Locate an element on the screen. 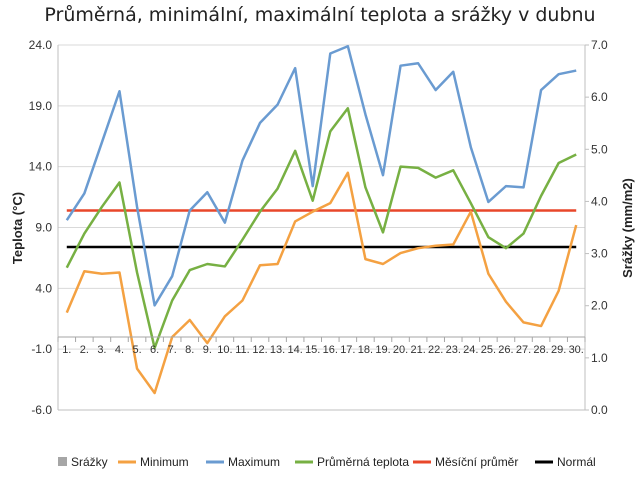 Image resolution: width=640 pixels, height=480 pixels. y2-axis-title: Srážky (mm/m2) is located at coordinates (627, 228).